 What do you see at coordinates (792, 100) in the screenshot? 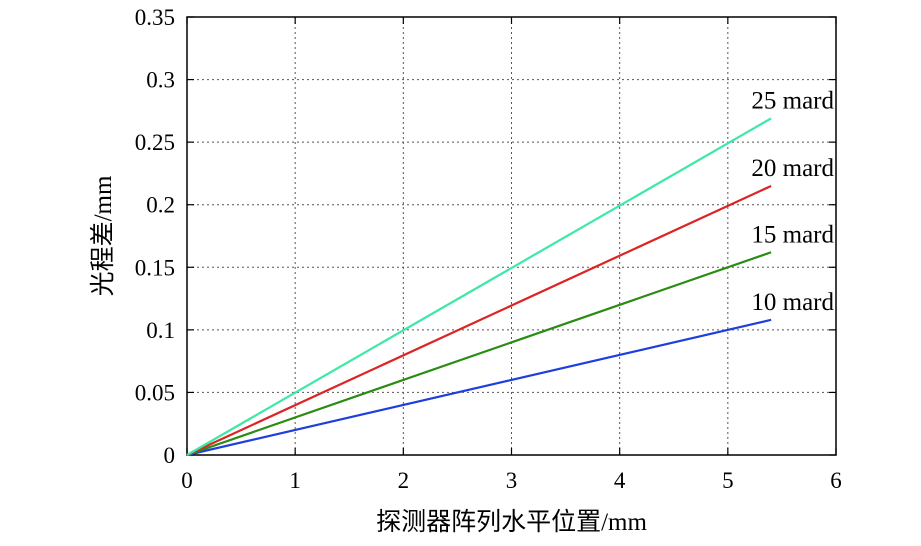
I see `series-label: 25 mard` at bounding box center [792, 100].